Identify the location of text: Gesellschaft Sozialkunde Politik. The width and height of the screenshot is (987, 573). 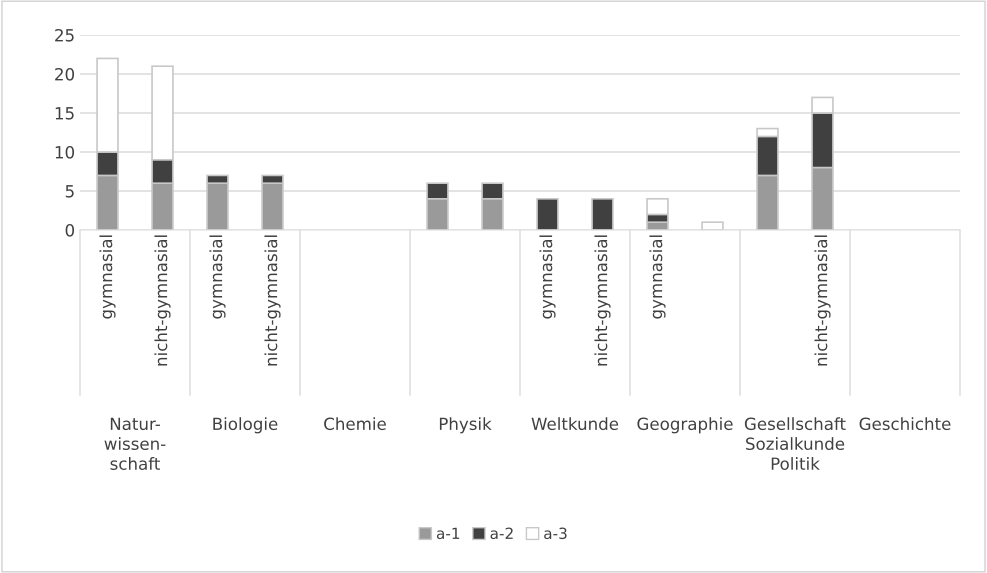
(795, 443).